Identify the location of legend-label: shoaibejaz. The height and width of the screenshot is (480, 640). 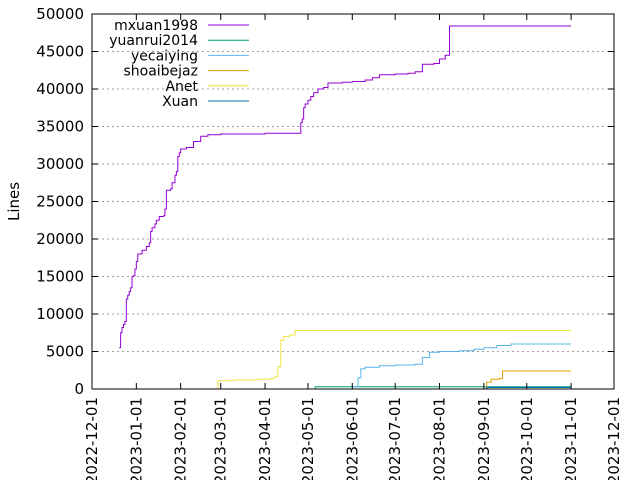
(160, 72).